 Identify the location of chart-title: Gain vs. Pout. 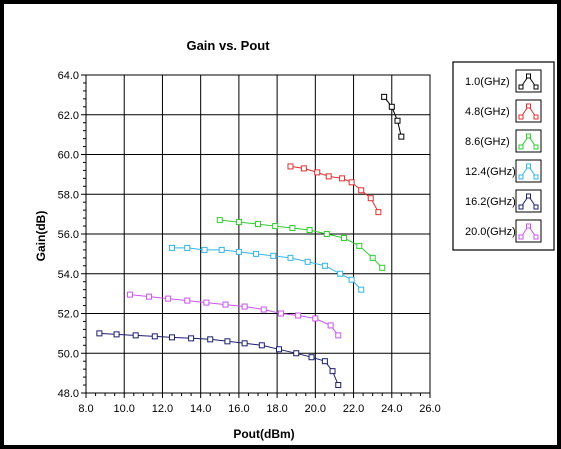
(228, 45).